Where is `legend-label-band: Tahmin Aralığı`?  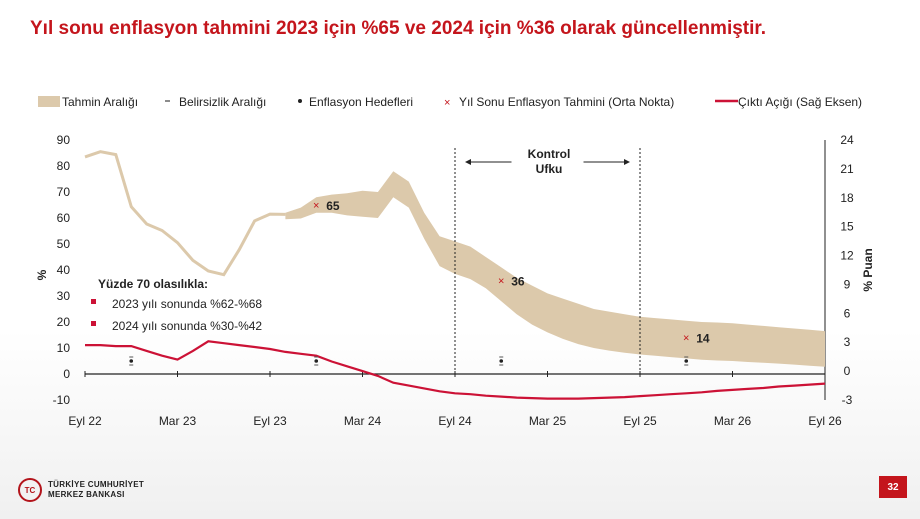 legend-label-band: Tahmin Aralığı is located at coordinates (100, 102).